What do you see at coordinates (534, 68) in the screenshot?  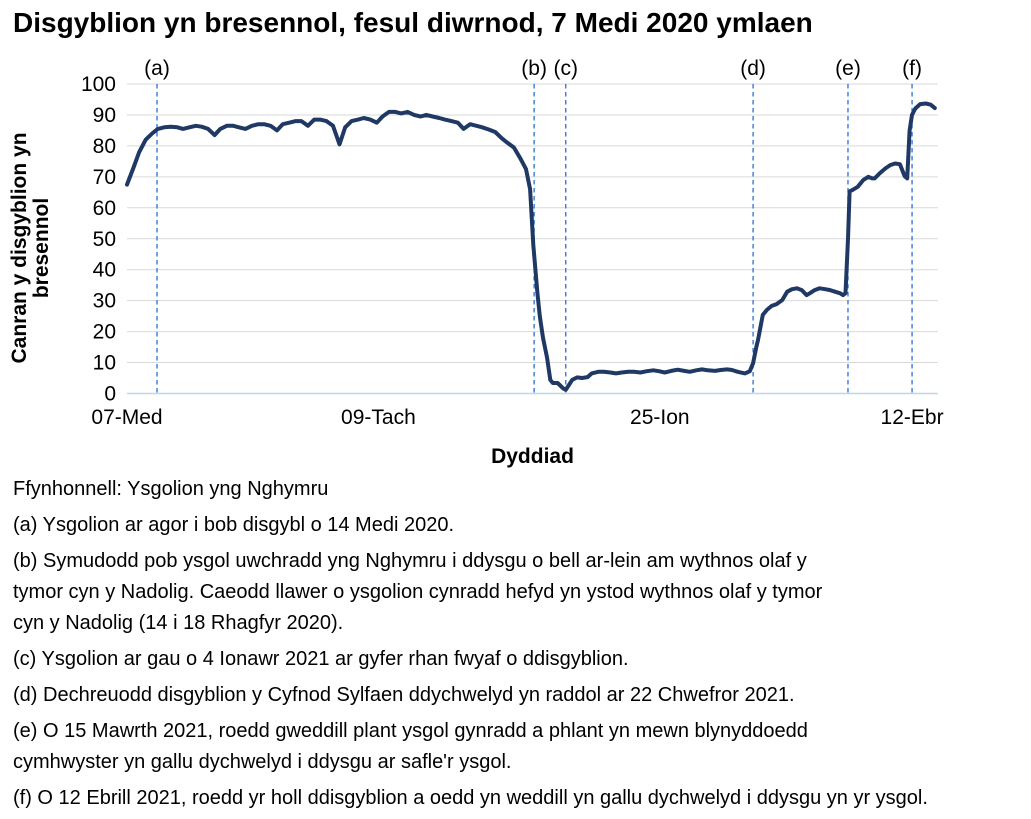 I see `annotation-label-(b): (b)` at bounding box center [534, 68].